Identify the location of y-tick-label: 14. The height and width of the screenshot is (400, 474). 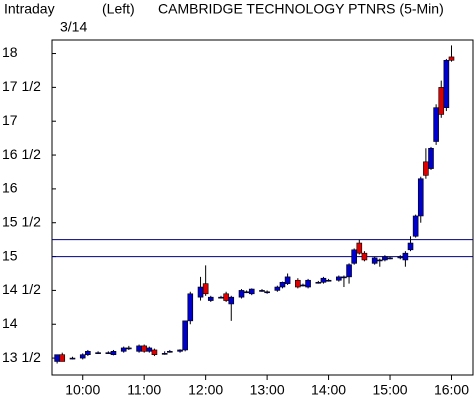
(10, 323).